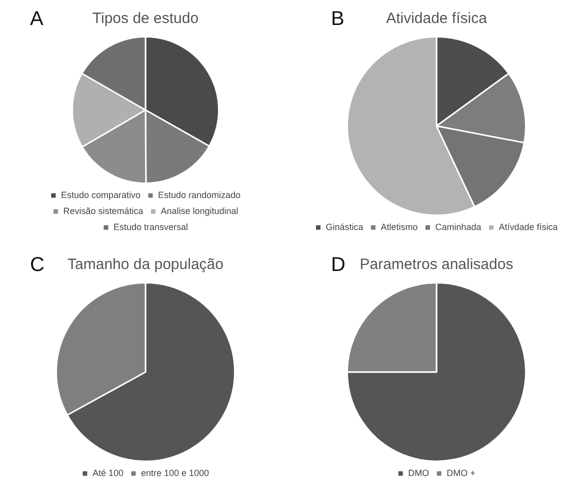 The width and height of the screenshot is (582, 492). What do you see at coordinates (103, 211) in the screenshot?
I see `legend-label: Revisão sistemática` at bounding box center [103, 211].